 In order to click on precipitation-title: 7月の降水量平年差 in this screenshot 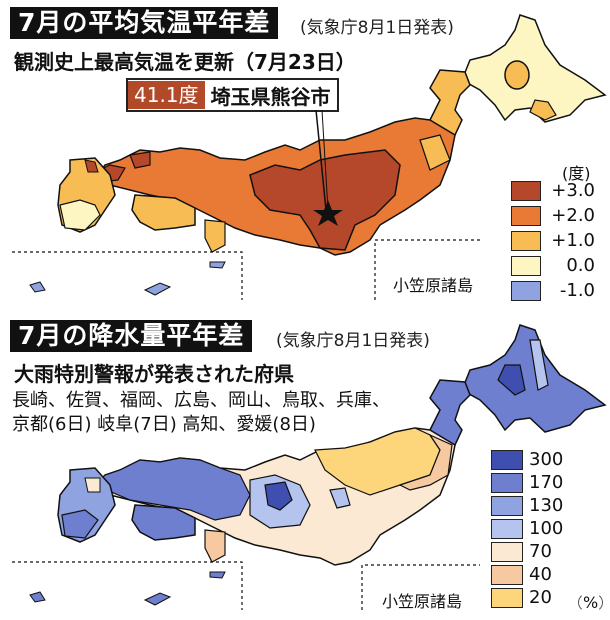, I will do `click(131, 336)`.